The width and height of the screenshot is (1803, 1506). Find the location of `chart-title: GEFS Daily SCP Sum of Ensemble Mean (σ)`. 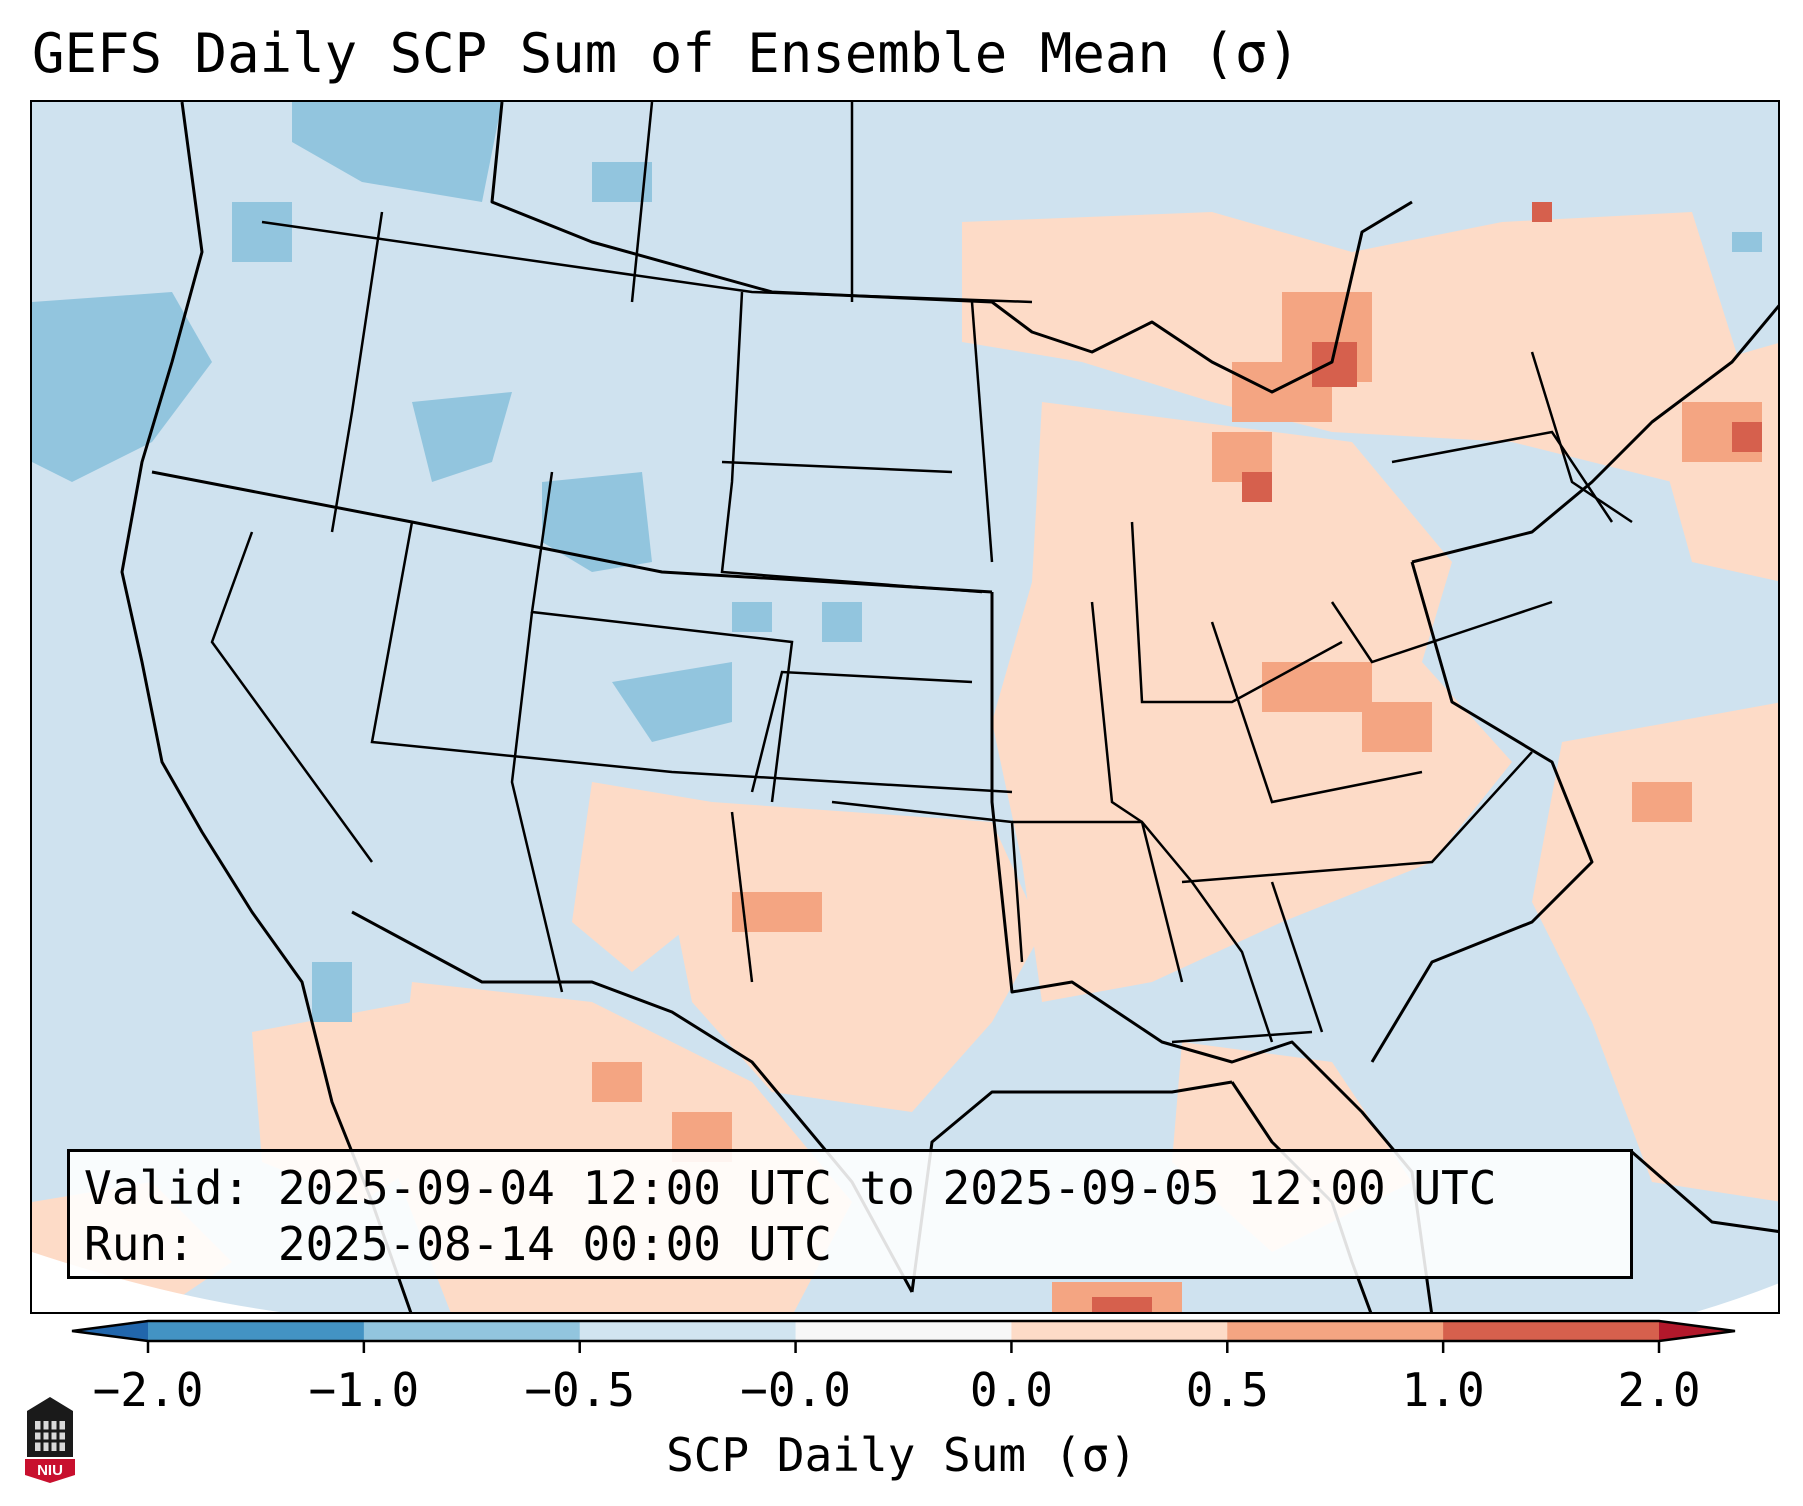

chart-title: GEFS Daily SCP Sum of Ensemble Mean (σ) is located at coordinates (666, 53).